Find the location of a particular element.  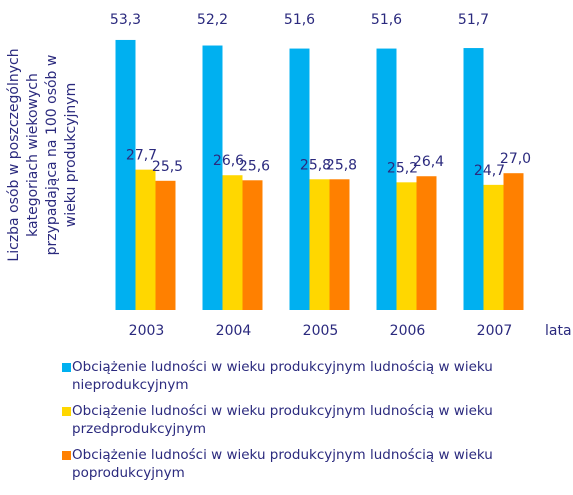

value-label: 27,0 is located at coordinates (515, 159).